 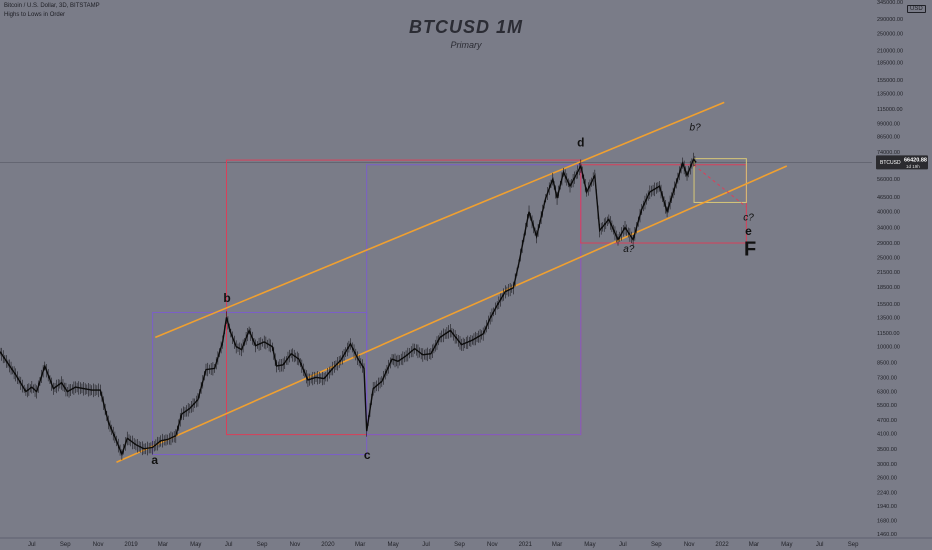 What do you see at coordinates (888, 125) in the screenshot?
I see `y-tick-label: 99000.00` at bounding box center [888, 125].